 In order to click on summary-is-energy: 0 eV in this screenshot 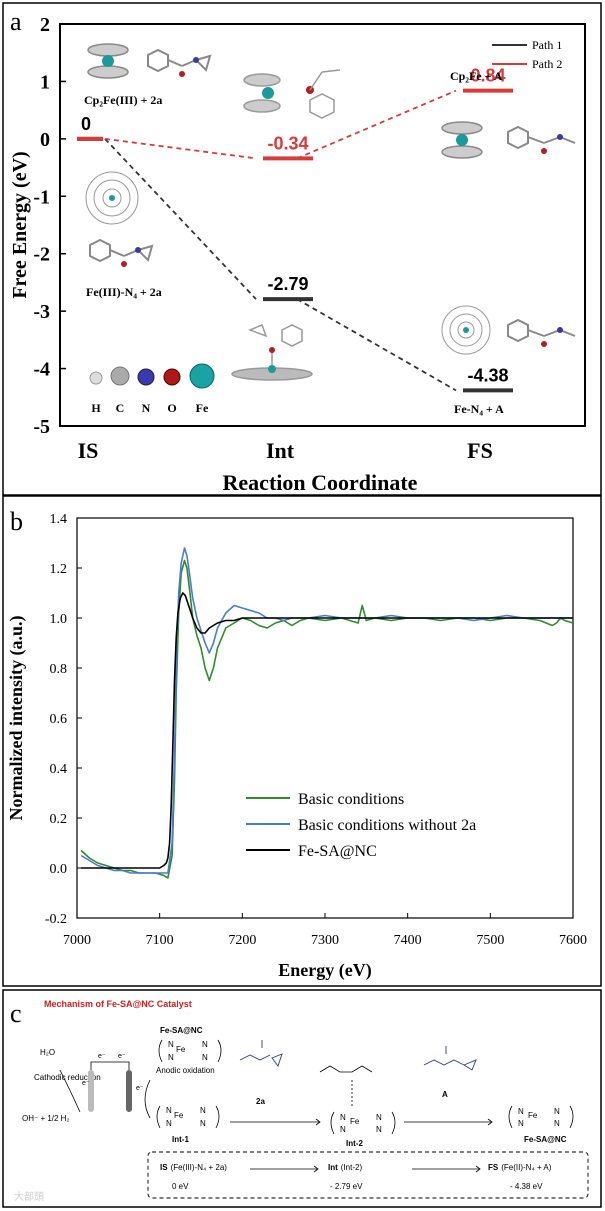, I will do `click(180, 1186)`.